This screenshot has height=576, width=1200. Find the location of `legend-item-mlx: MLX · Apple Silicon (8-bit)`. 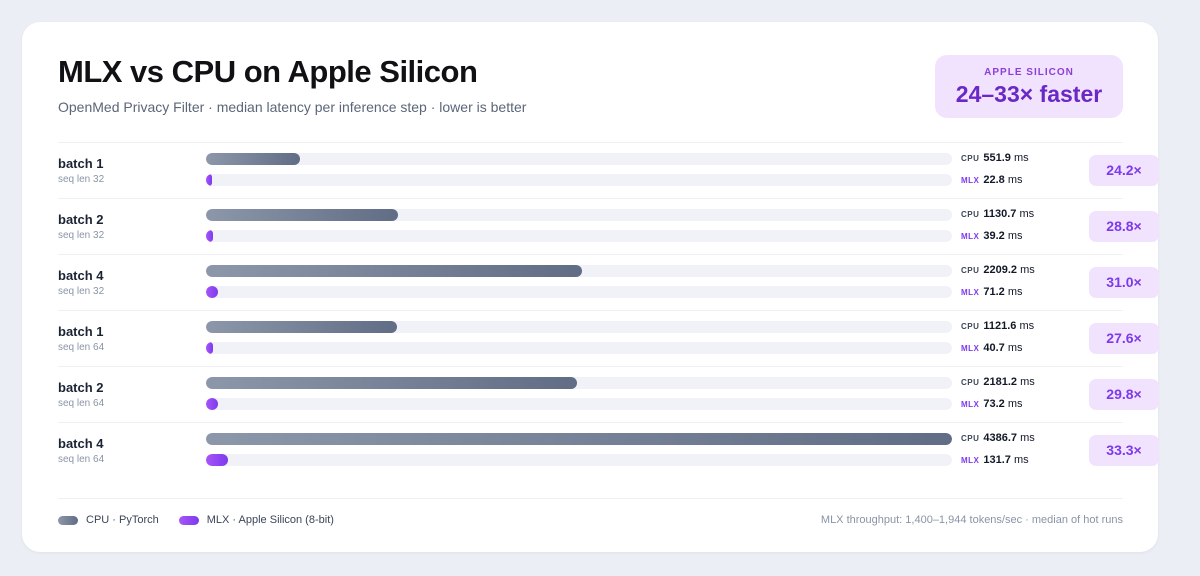

legend-item-mlx: MLX · Apple Silicon (8-bit) is located at coordinates (256, 520).